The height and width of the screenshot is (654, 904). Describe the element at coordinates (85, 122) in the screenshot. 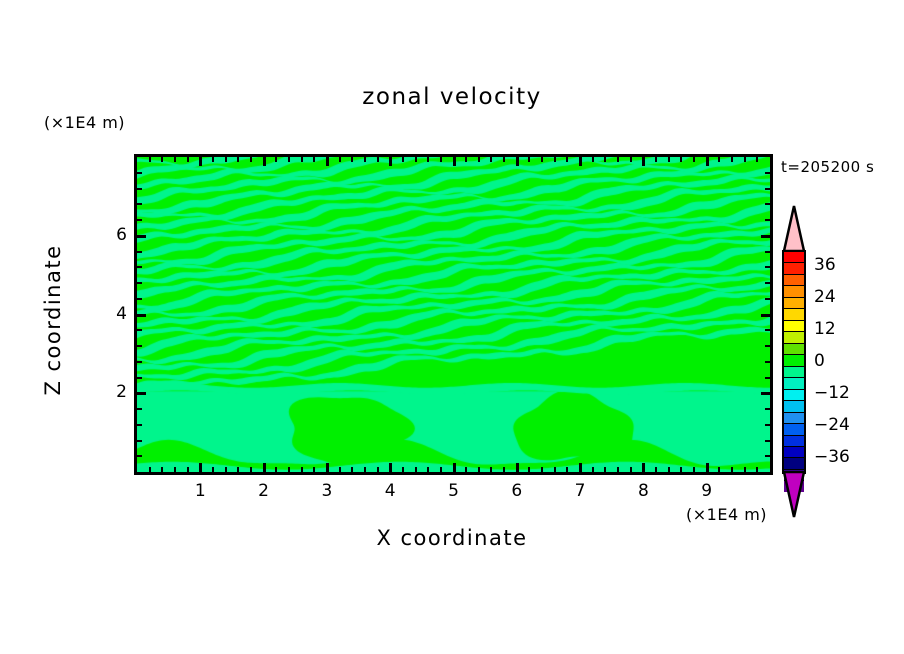

I see `y-units-label: (×1E4 m)` at that location.